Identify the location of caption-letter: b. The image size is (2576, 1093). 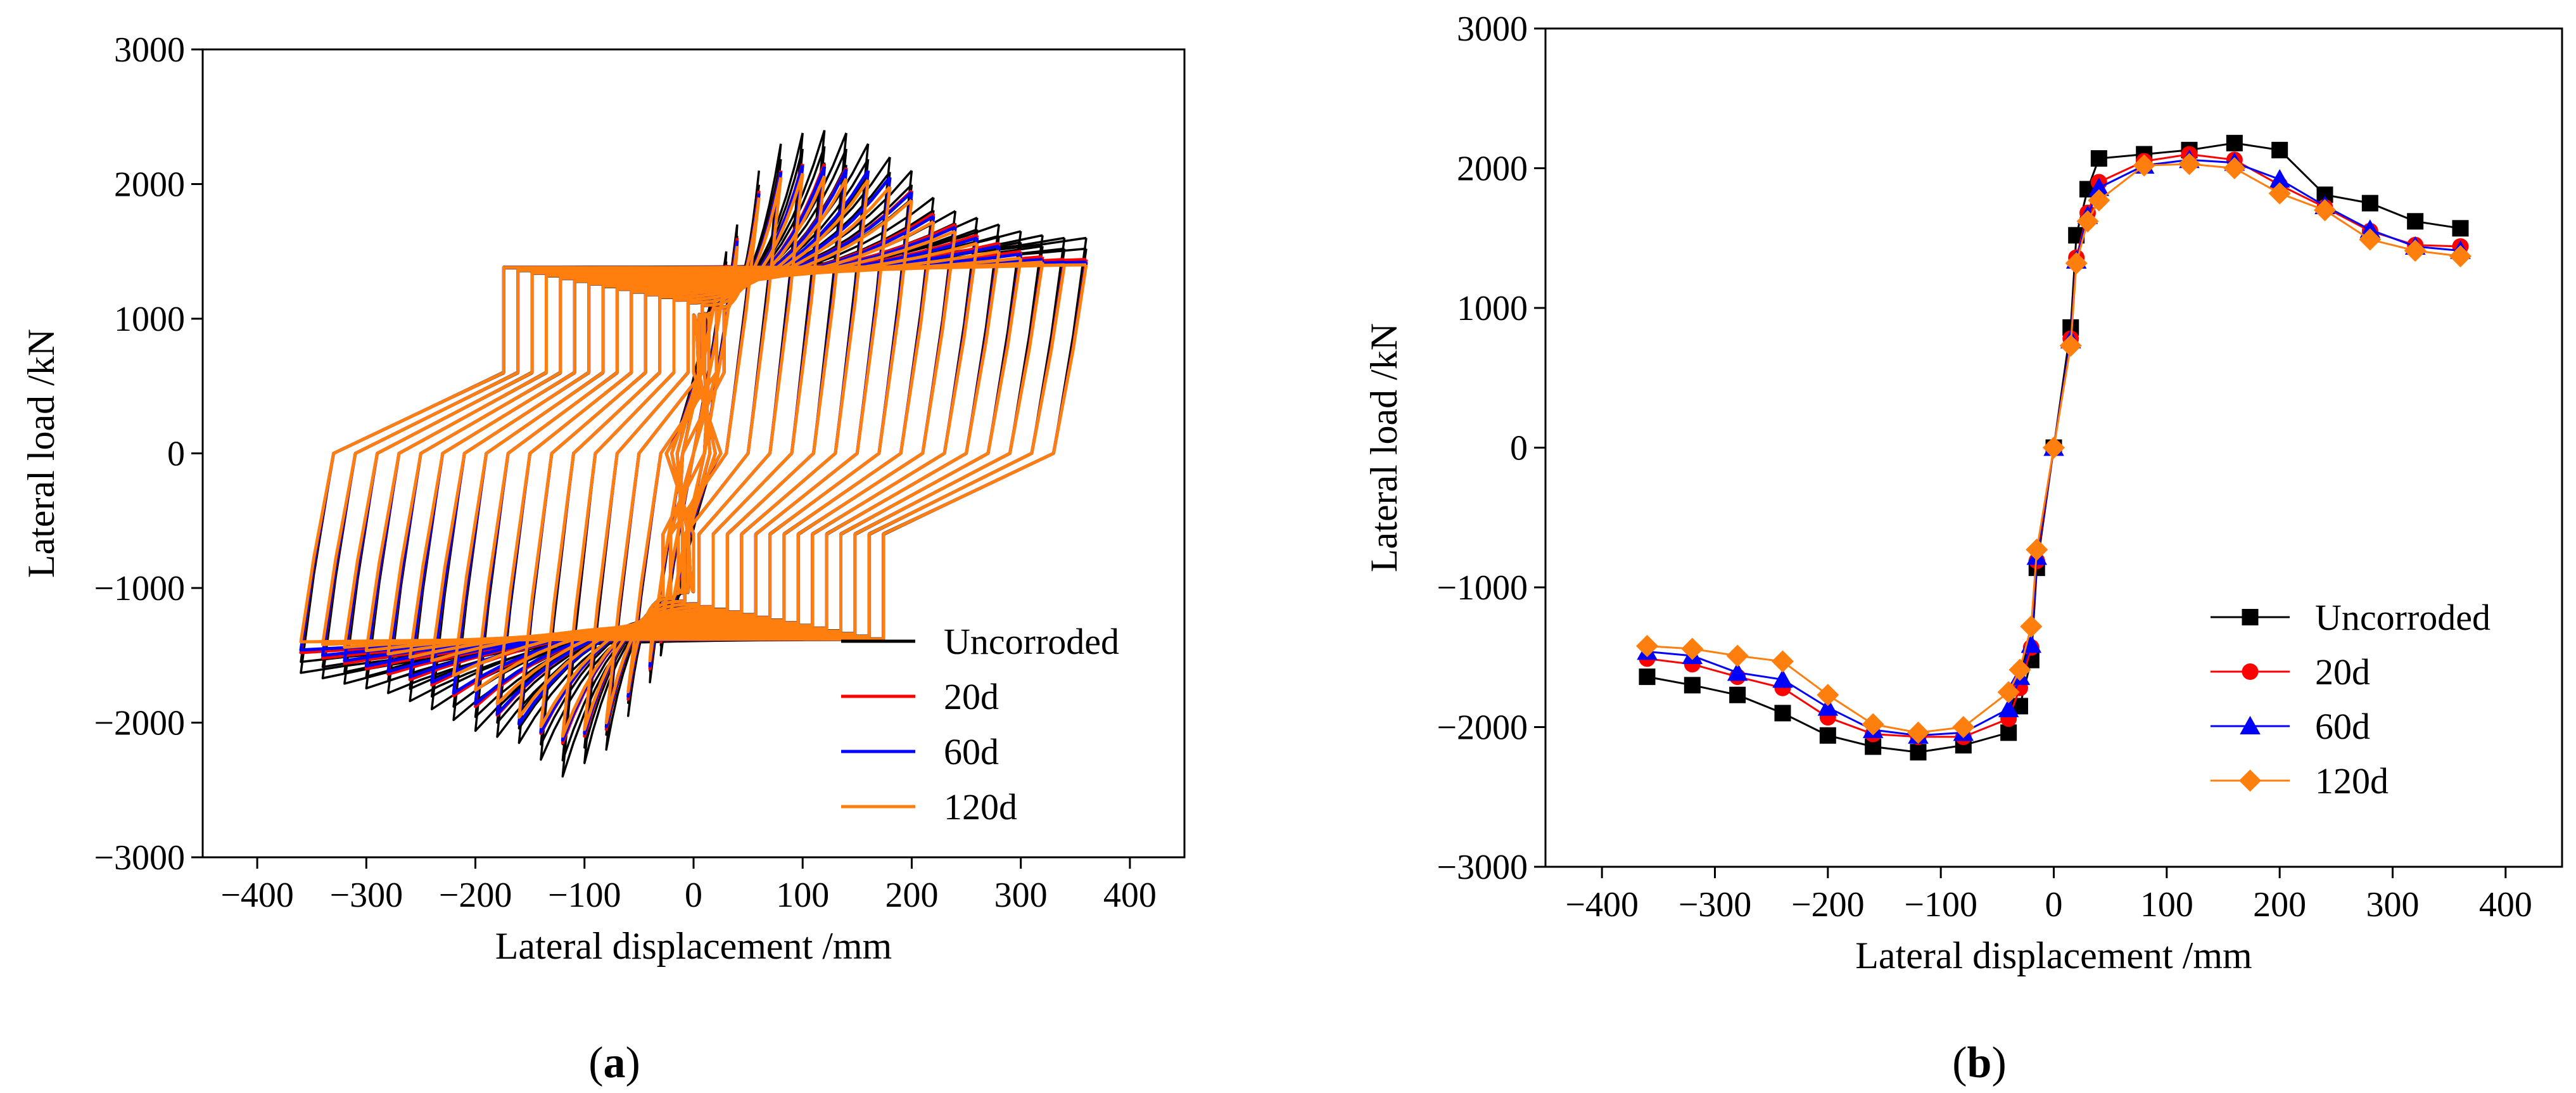
(1979, 1063).